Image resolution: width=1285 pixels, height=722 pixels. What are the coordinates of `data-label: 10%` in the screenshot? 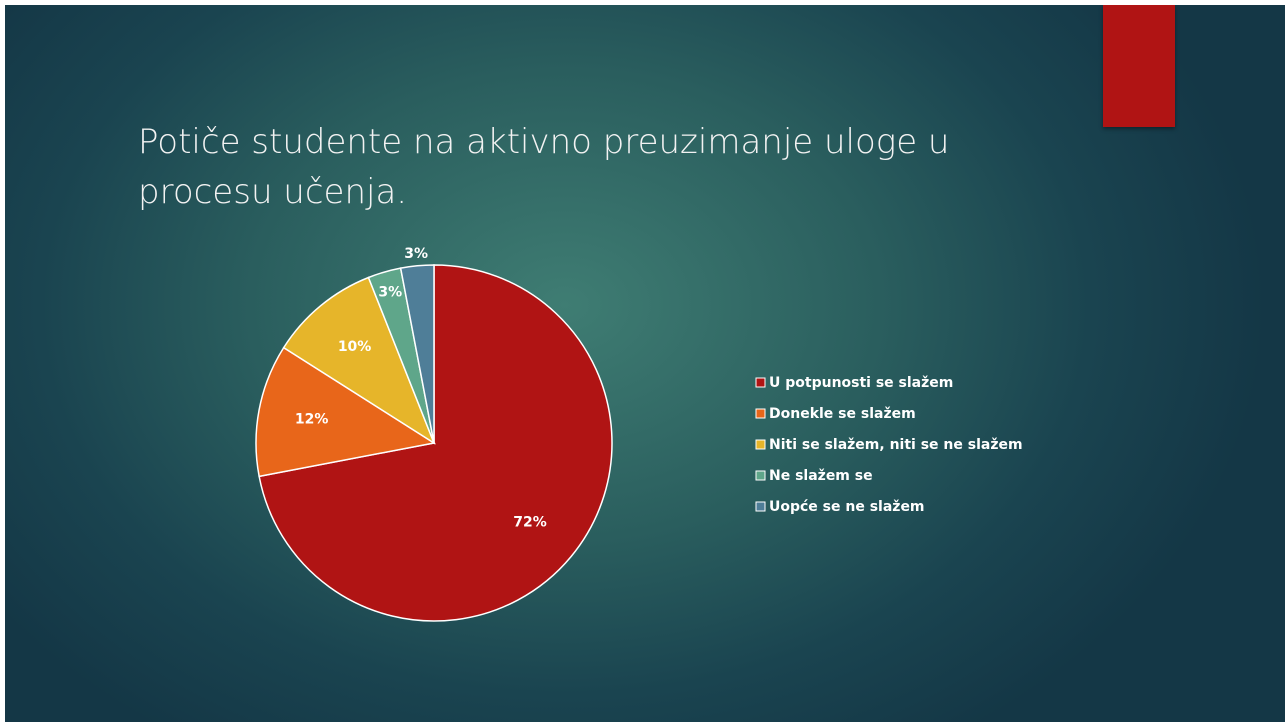 It's located at (355, 347).